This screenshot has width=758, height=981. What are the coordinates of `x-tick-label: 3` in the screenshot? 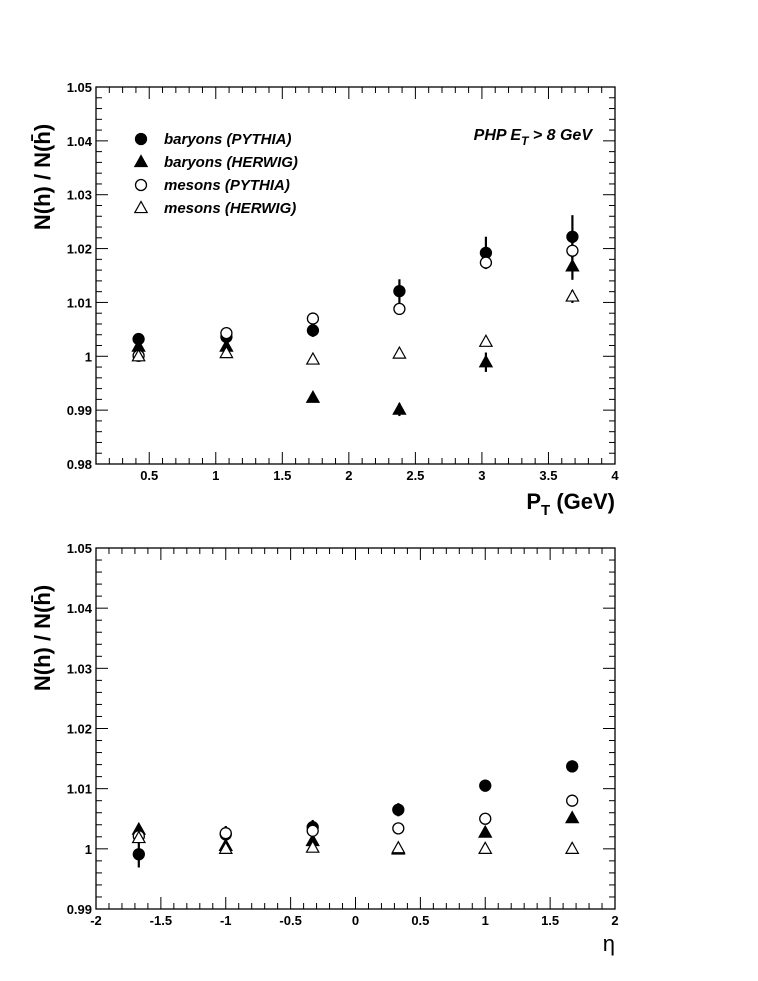 It's located at (481, 475).